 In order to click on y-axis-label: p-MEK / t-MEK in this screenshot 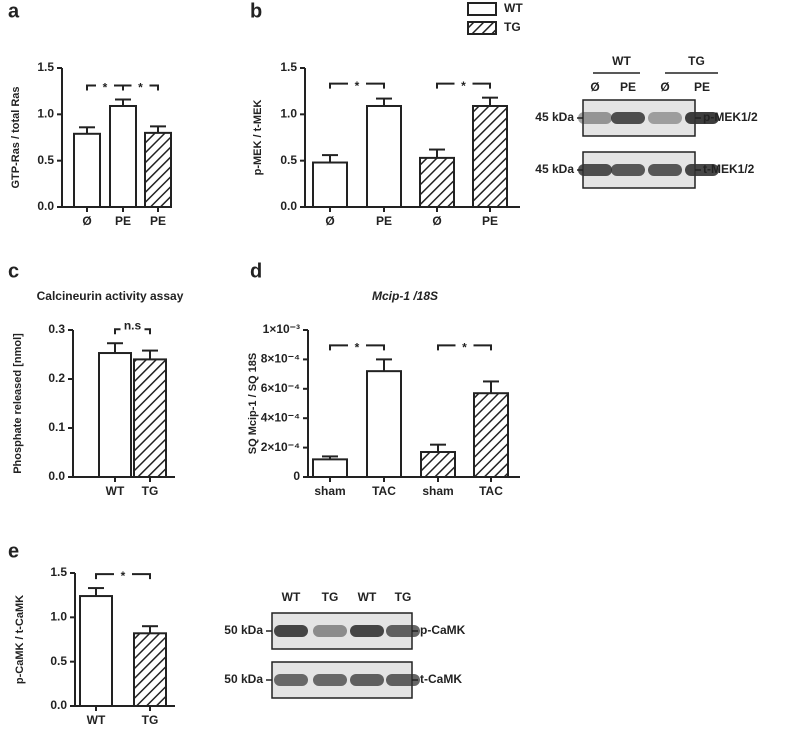, I will do `click(258, 138)`.